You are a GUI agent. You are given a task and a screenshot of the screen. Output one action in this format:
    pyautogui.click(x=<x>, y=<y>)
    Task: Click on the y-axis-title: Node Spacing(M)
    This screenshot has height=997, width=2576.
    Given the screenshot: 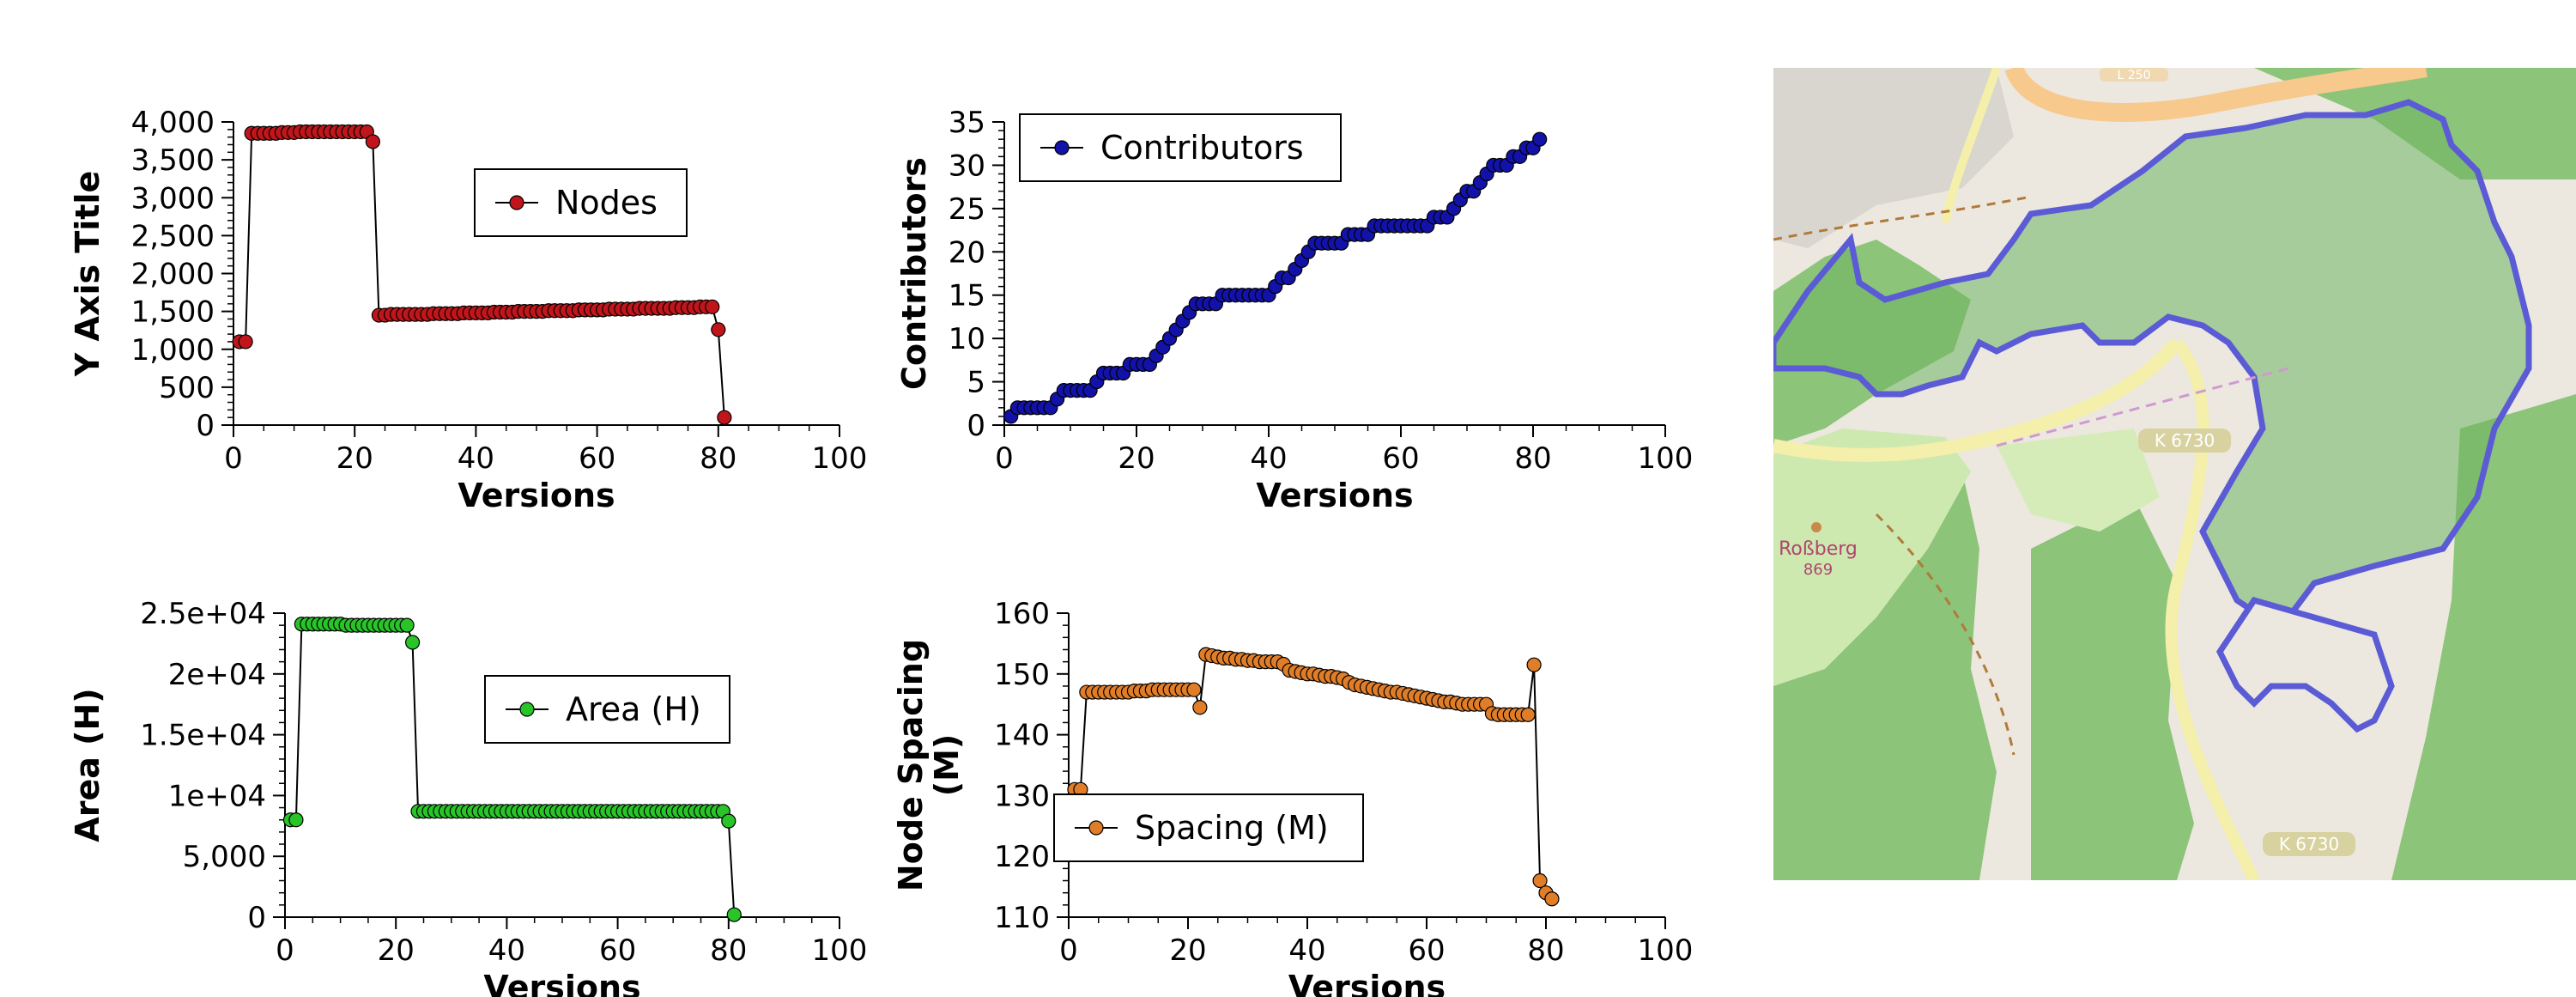 What is the action you would take?
    pyautogui.click(x=929, y=765)
    